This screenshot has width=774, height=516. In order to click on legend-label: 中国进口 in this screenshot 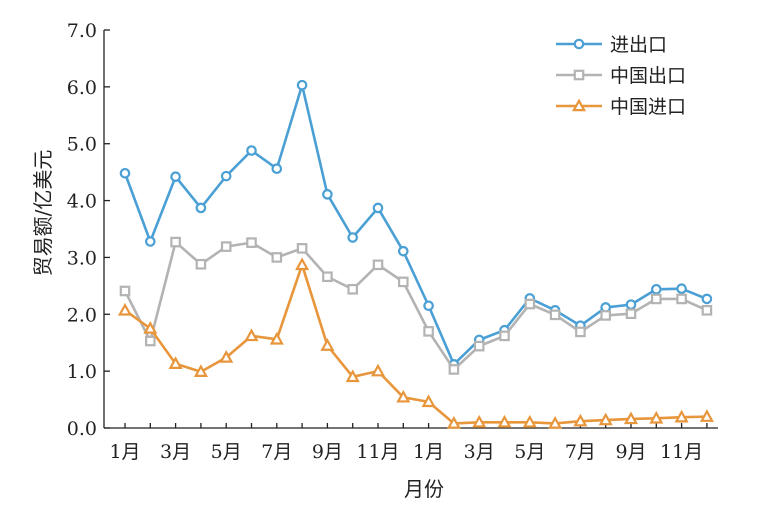, I will do `click(648, 107)`.